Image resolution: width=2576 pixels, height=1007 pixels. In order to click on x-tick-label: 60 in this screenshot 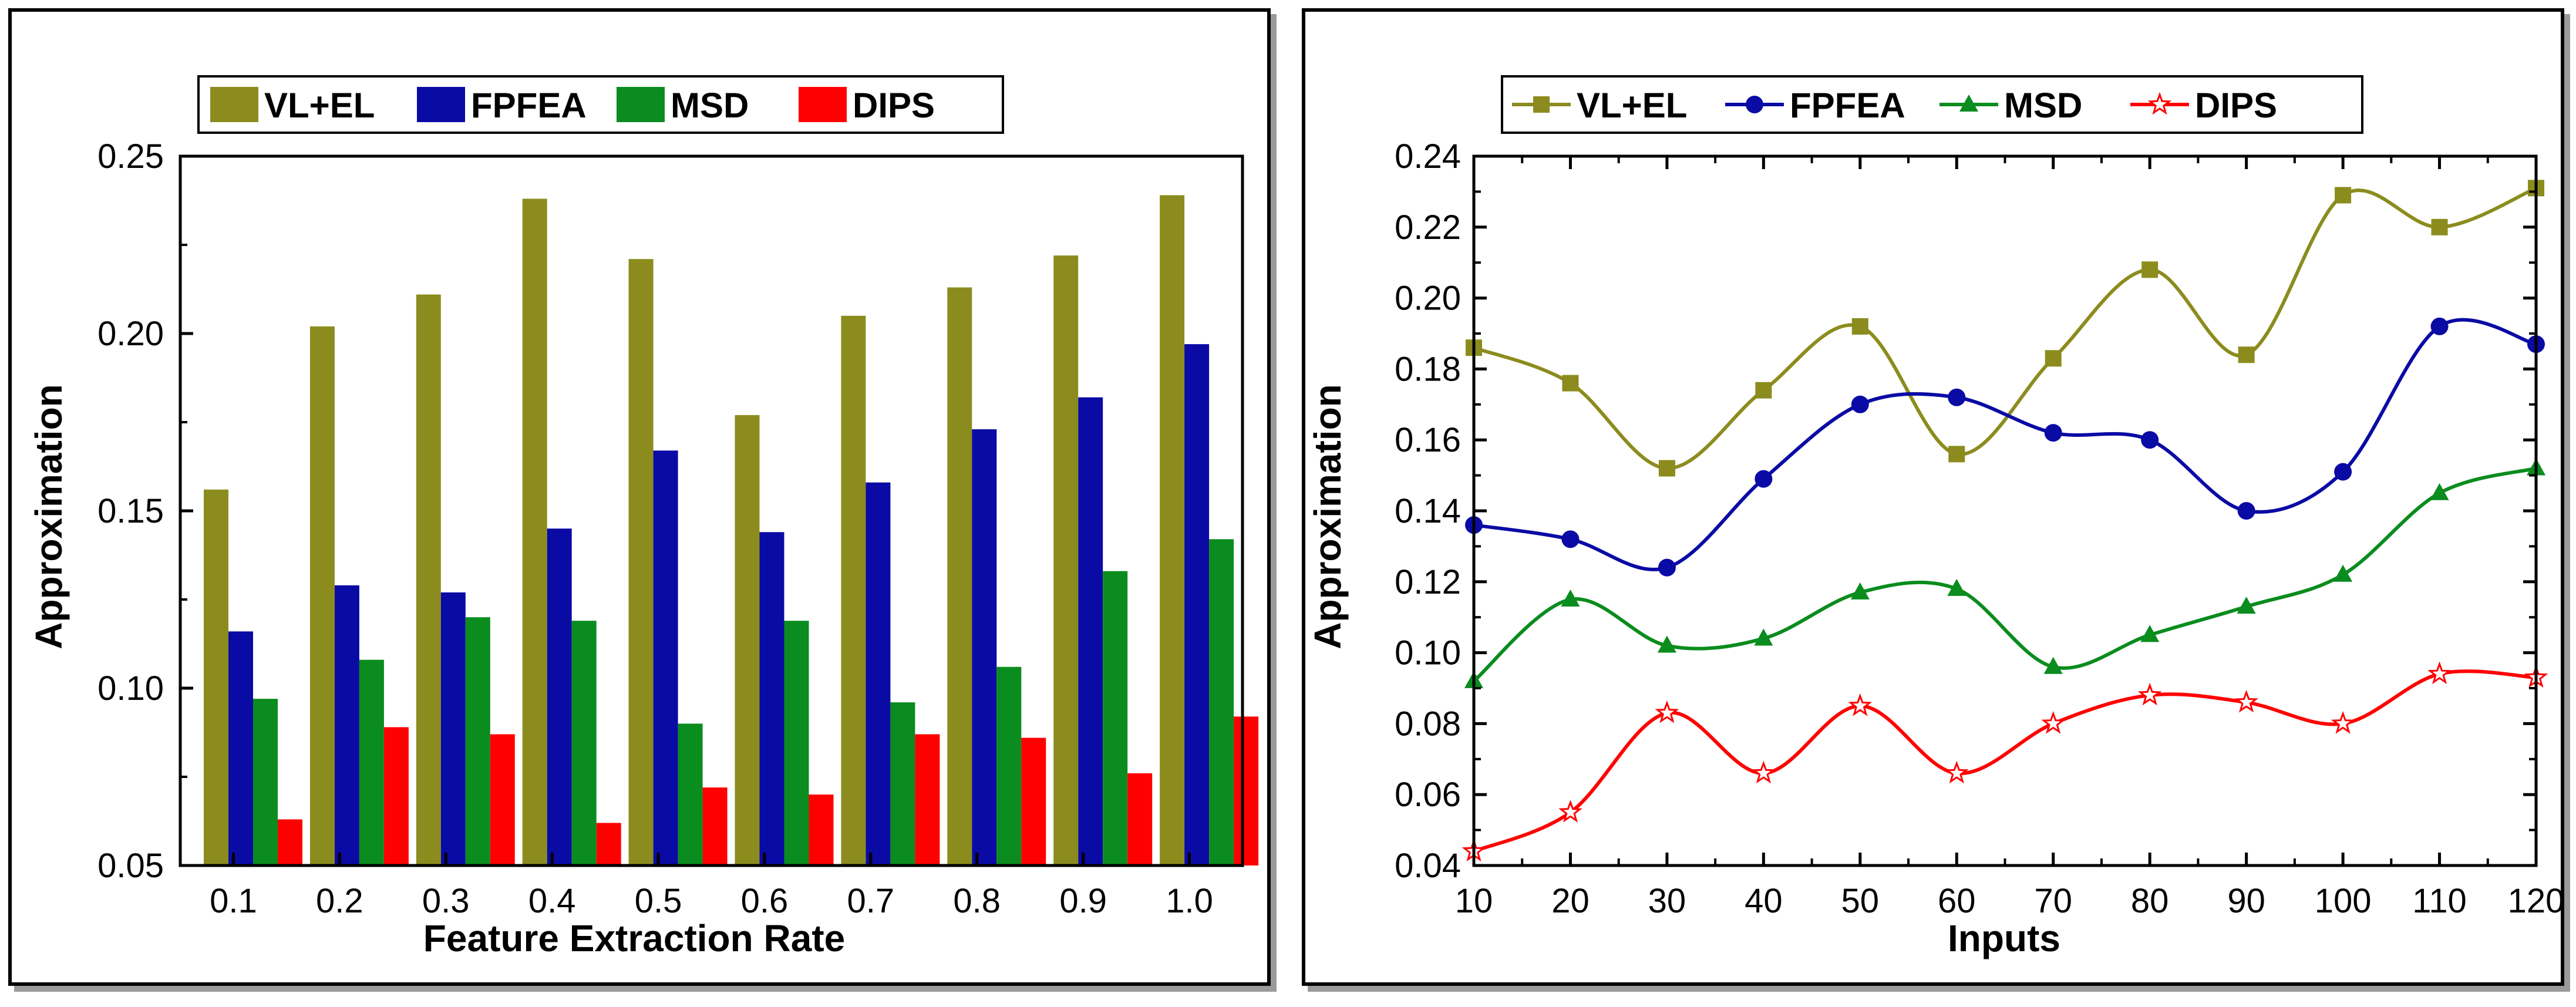, I will do `click(1957, 901)`.